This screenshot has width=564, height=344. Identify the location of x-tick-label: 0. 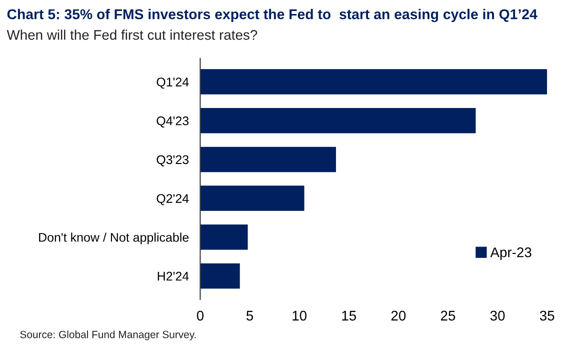
(200, 315).